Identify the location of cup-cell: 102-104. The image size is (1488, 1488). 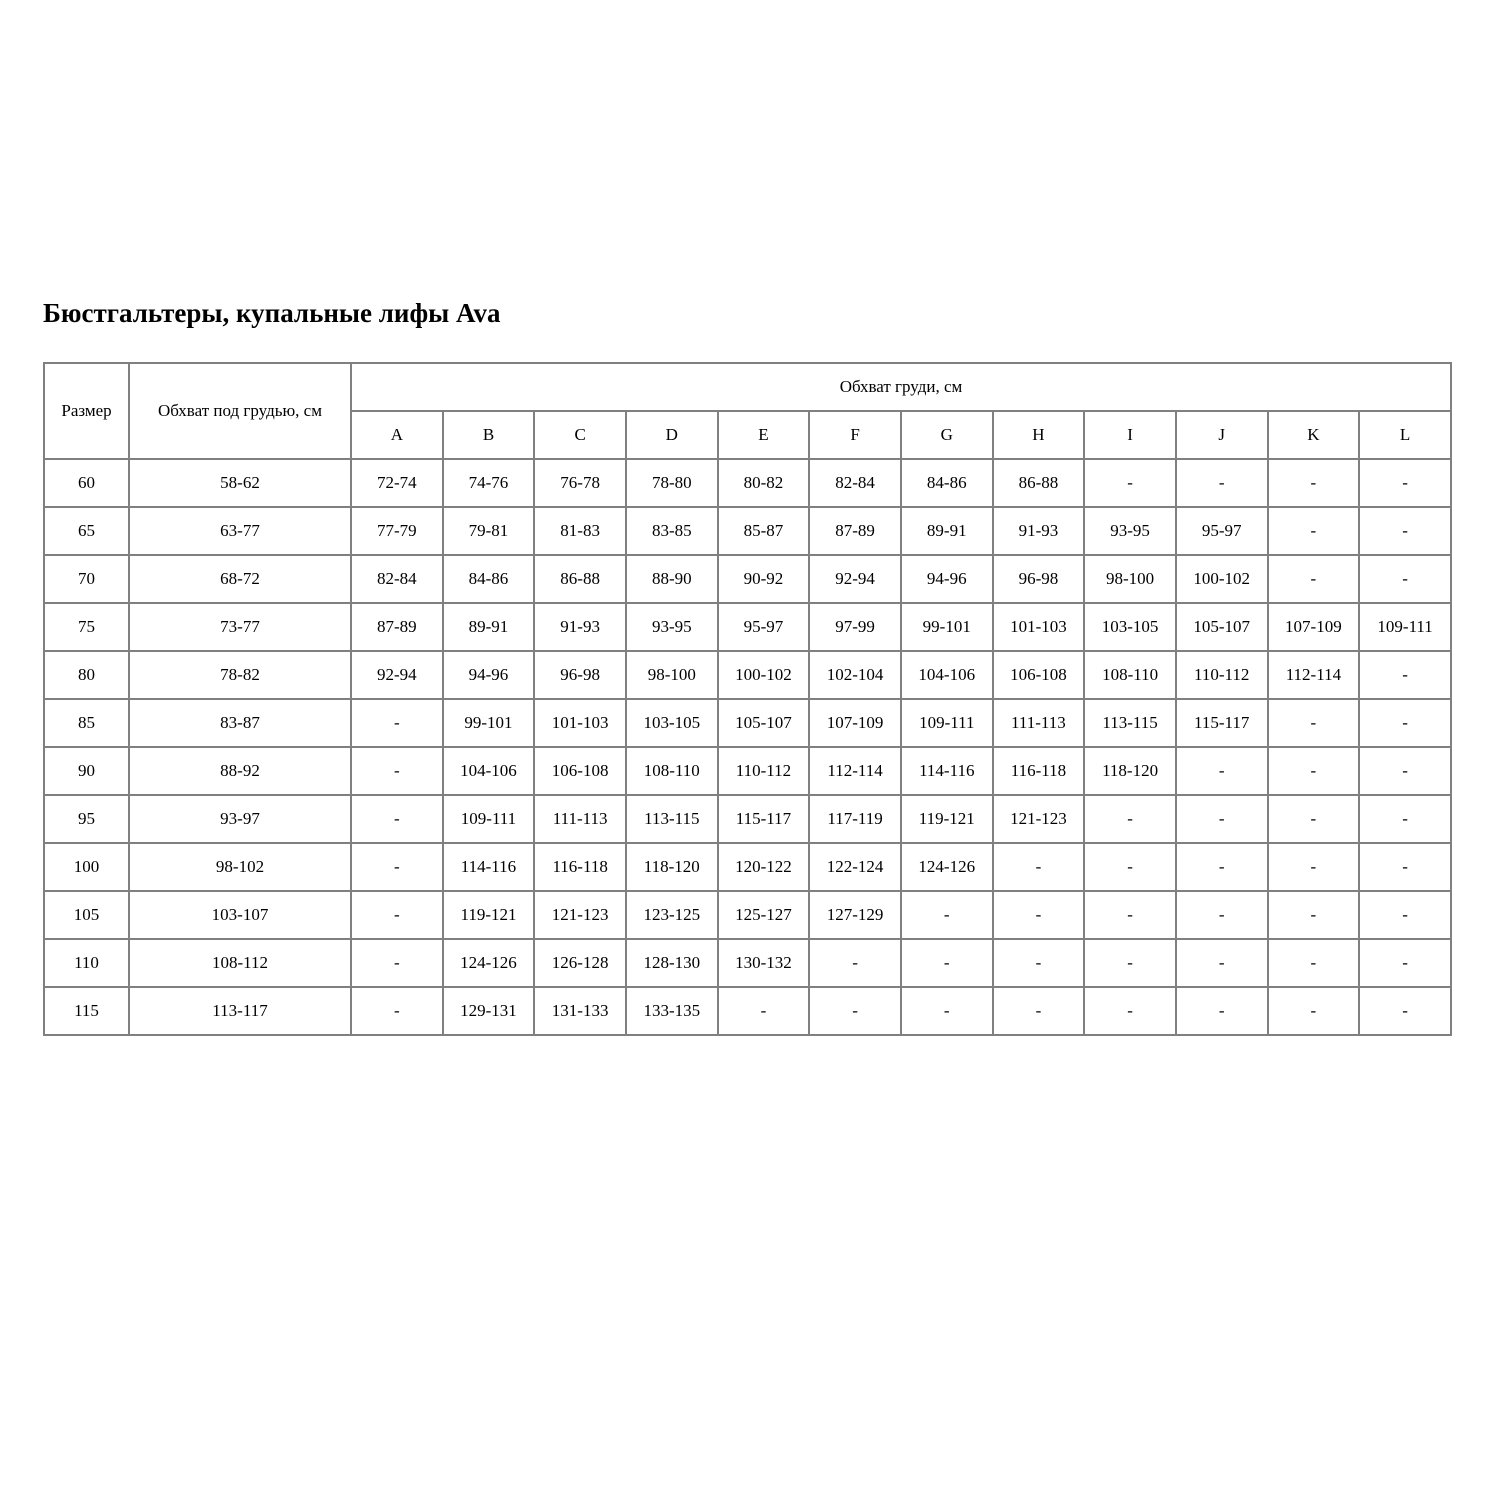
(855, 675).